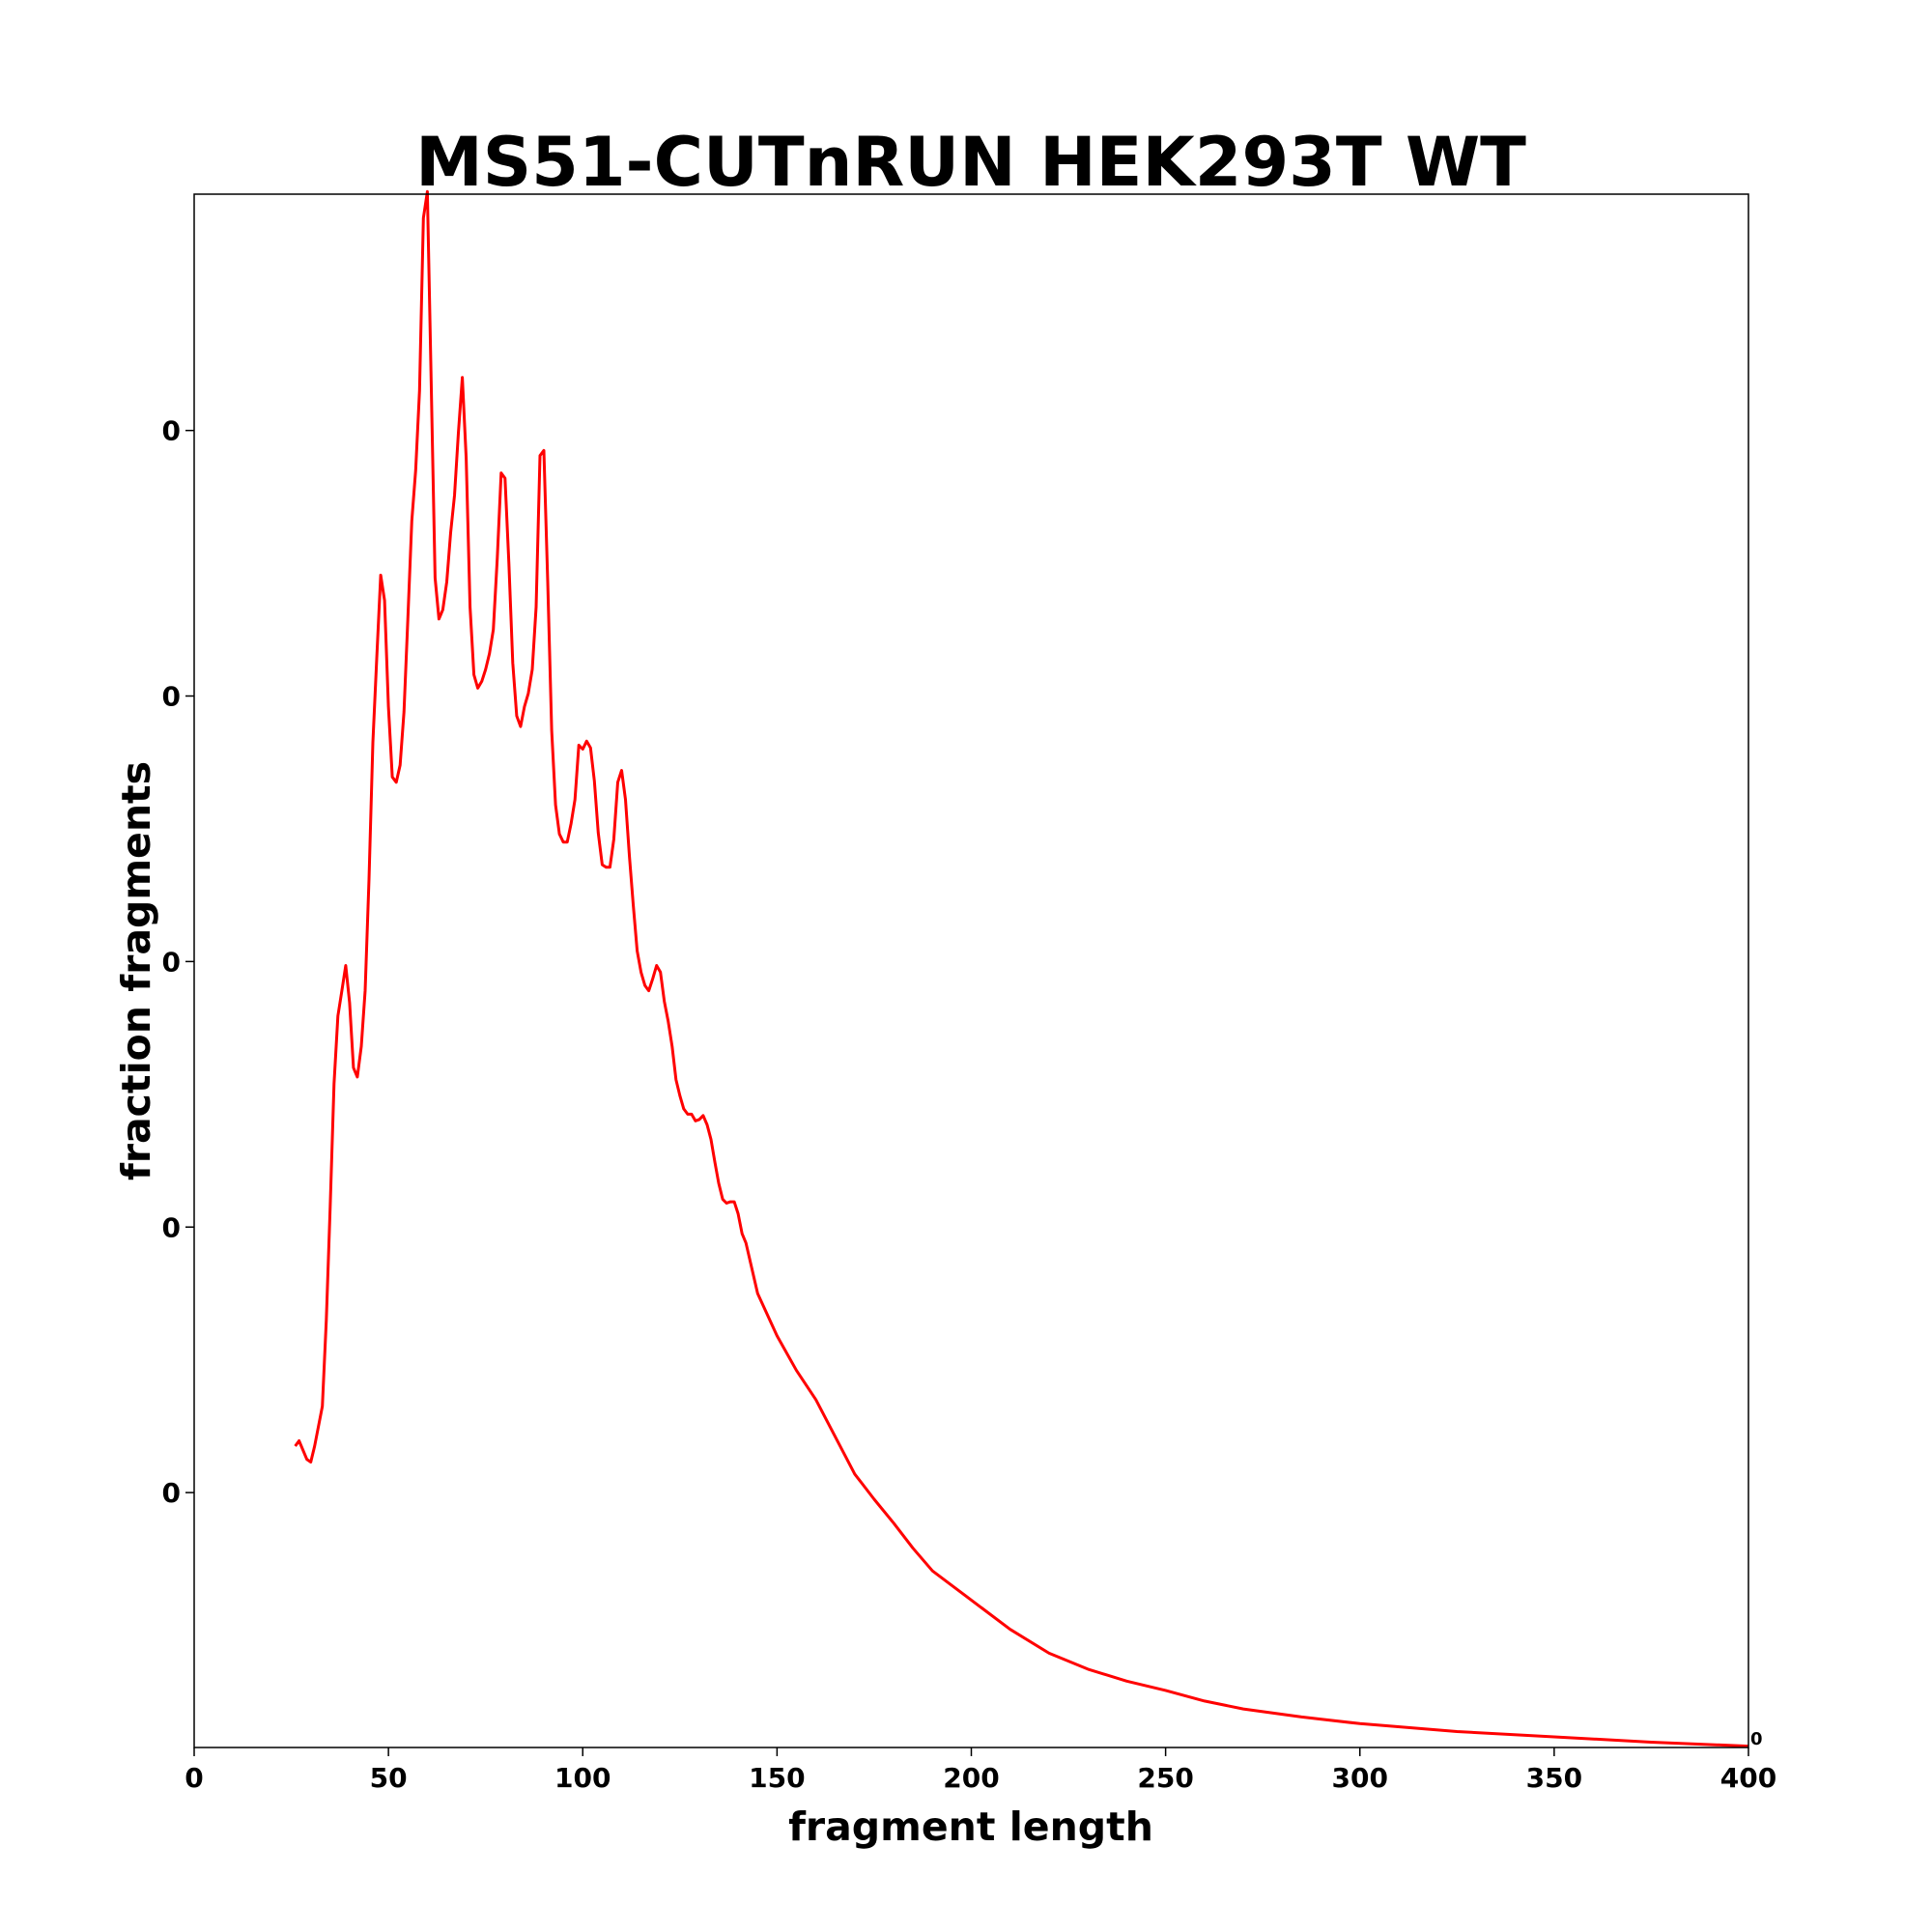 The height and width of the screenshot is (1932, 1932). Describe the element at coordinates (389, 1778) in the screenshot. I see `x-tick-label: 50` at that location.